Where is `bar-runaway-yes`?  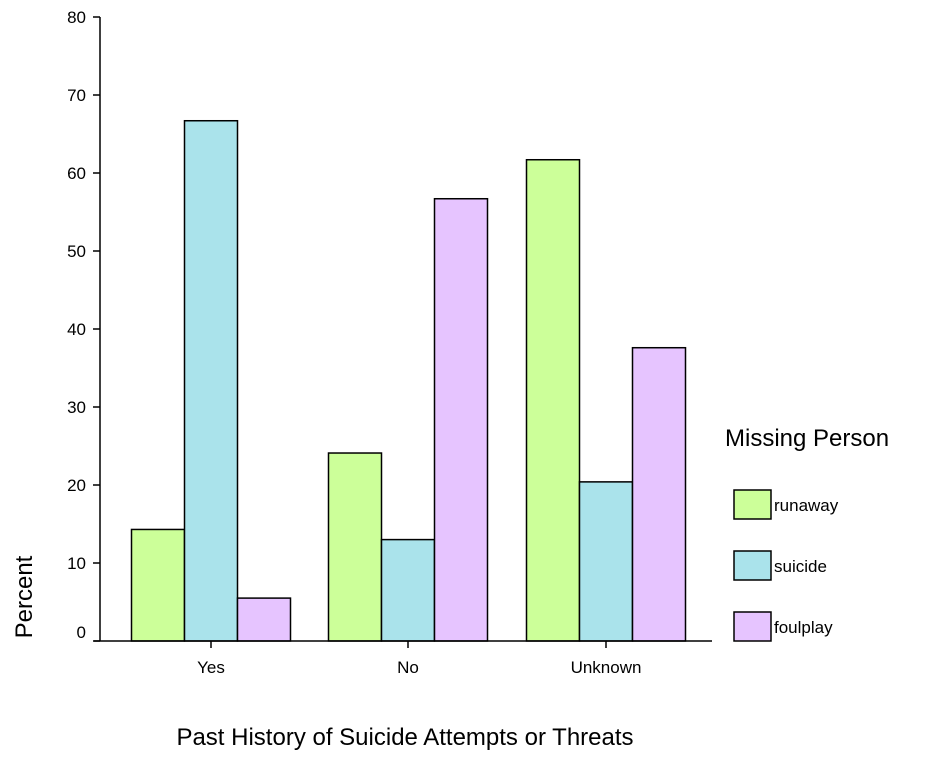
bar-runaway-yes is located at coordinates (158, 585).